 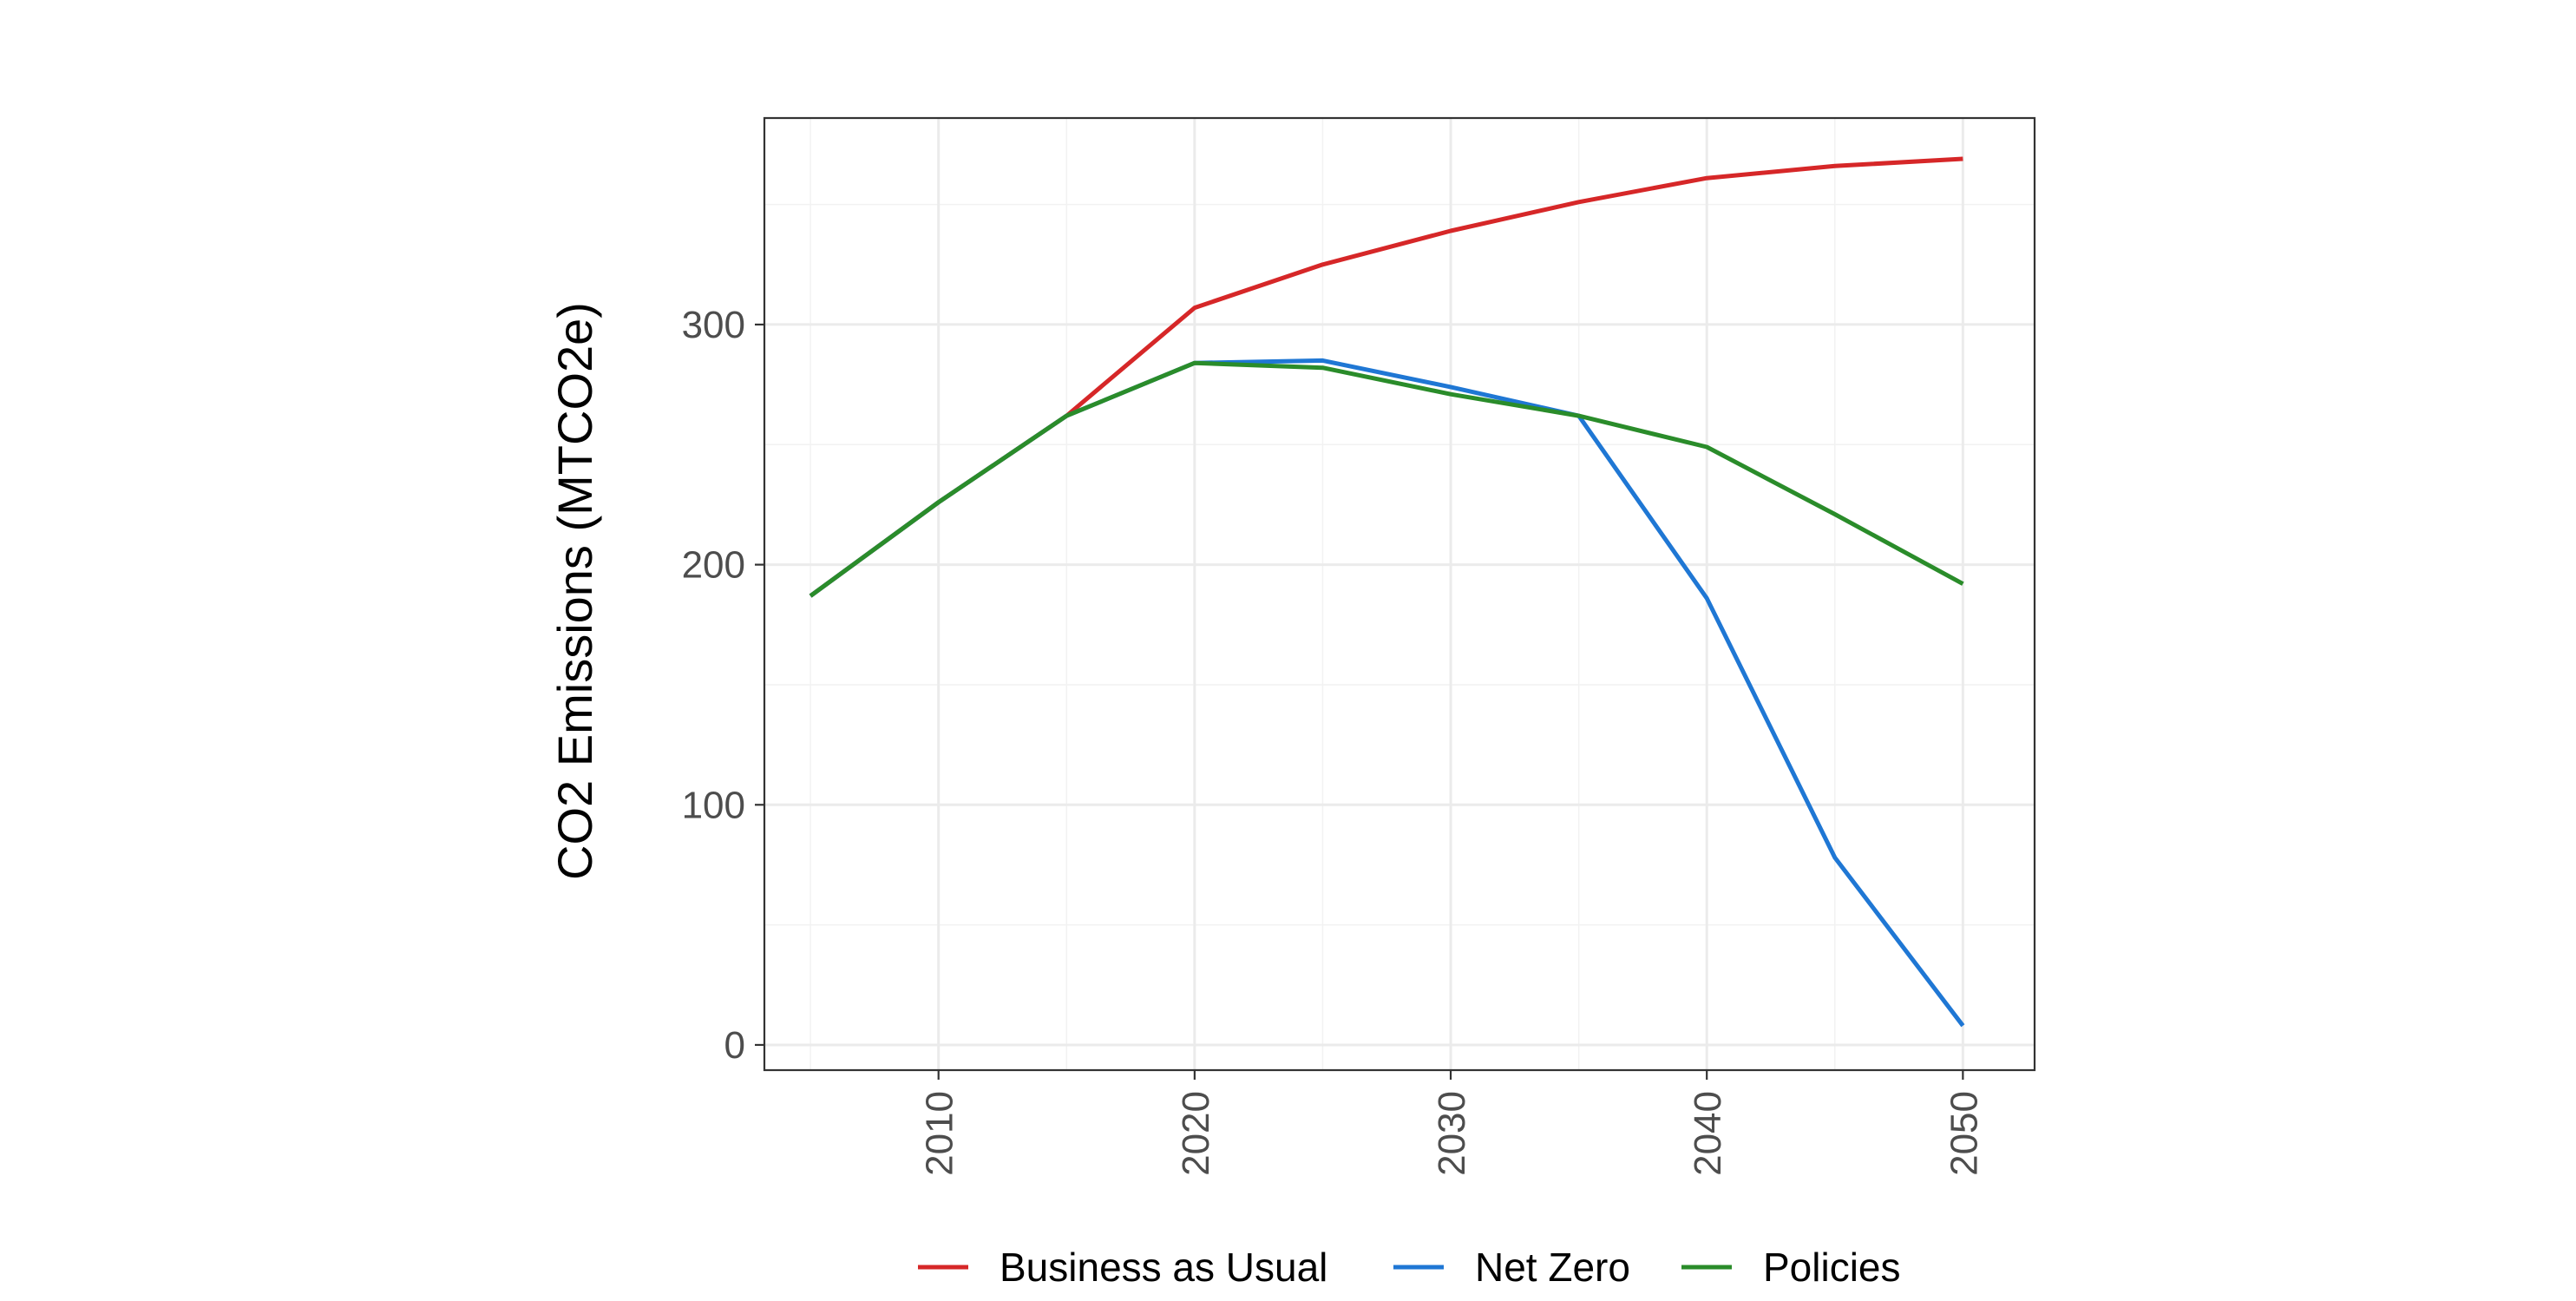 What do you see at coordinates (734, 1046) in the screenshot?
I see `y-tick-label: 0` at bounding box center [734, 1046].